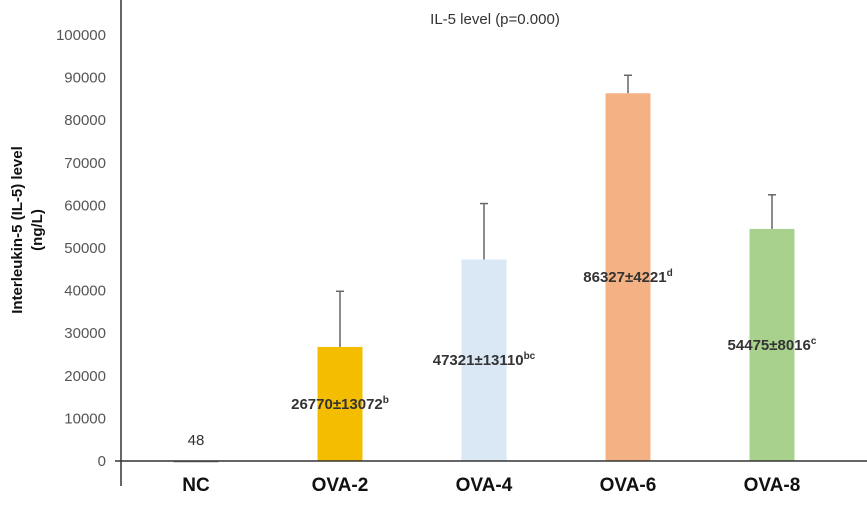 The image size is (867, 506). Describe the element at coordinates (17, 230) in the screenshot. I see `y-axis-label-line-1: Interleukin-5 (IL-5) level` at that location.